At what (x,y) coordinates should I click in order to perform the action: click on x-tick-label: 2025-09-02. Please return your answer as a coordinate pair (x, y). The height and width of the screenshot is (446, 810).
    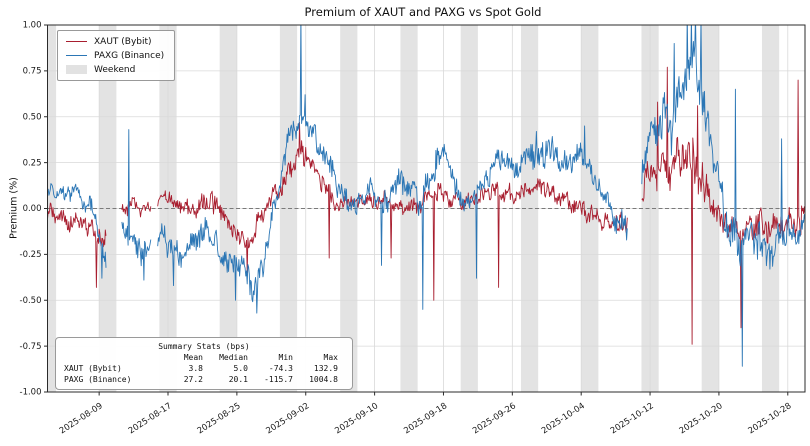
    Looking at the image, I should click on (287, 418).